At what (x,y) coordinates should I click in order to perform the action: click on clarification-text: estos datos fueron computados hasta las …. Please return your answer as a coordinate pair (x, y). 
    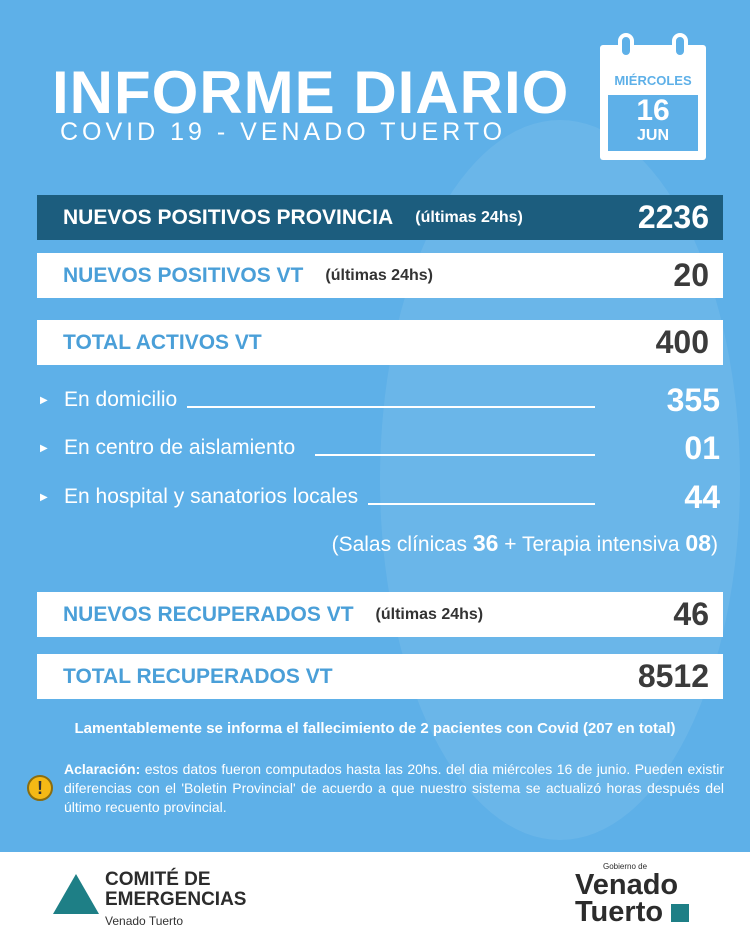
    Looking at the image, I should click on (394, 788).